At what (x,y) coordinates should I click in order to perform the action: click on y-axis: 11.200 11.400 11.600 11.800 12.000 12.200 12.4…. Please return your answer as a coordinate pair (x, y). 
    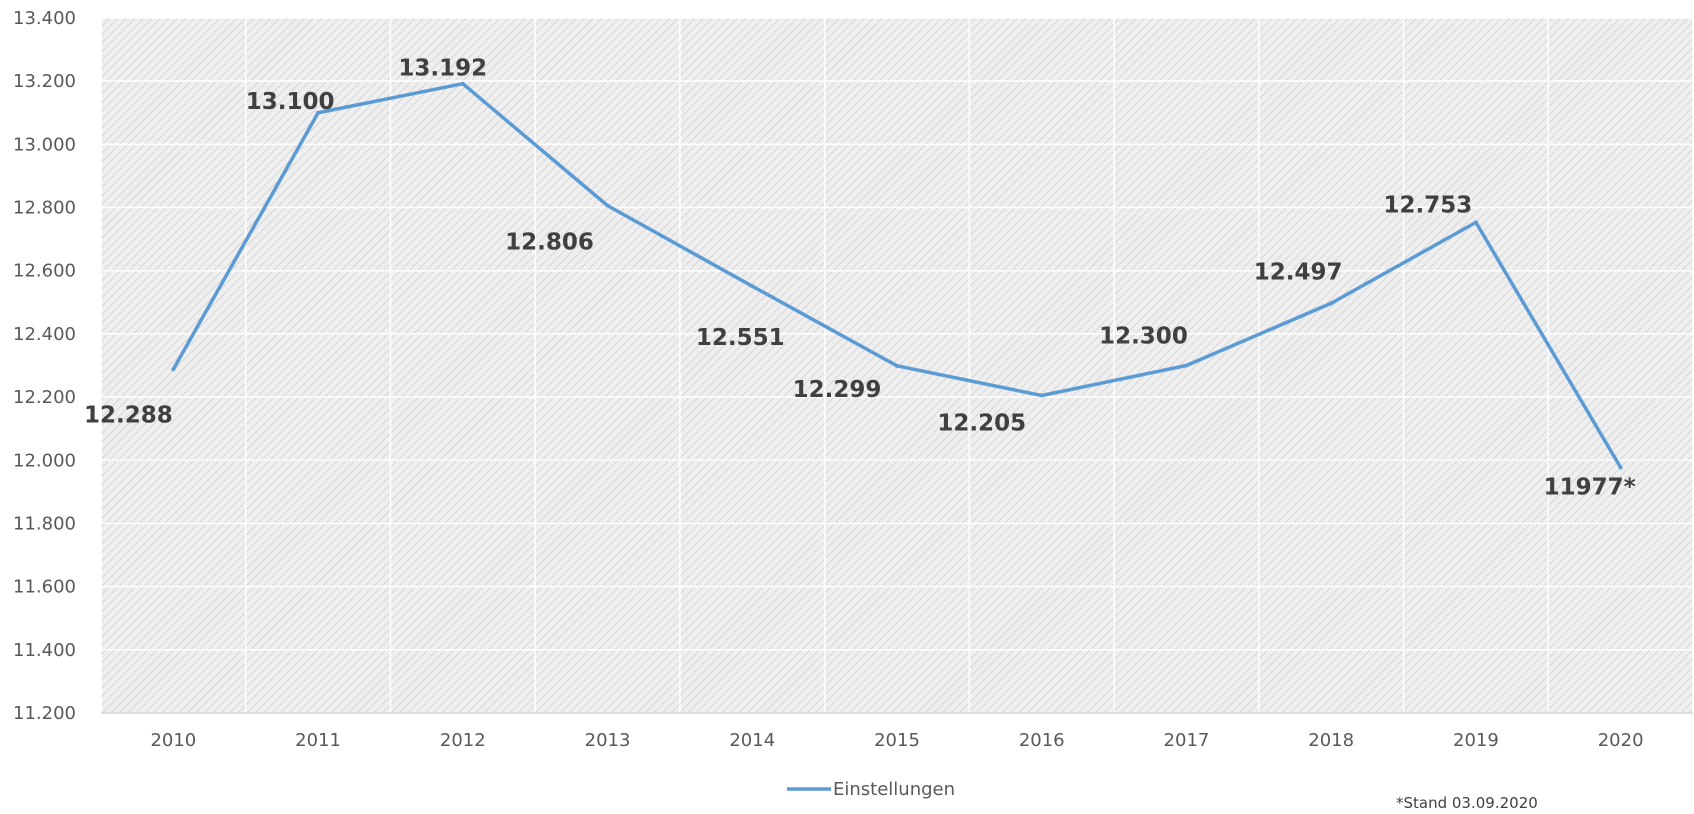
    Looking at the image, I should click on (44, 366).